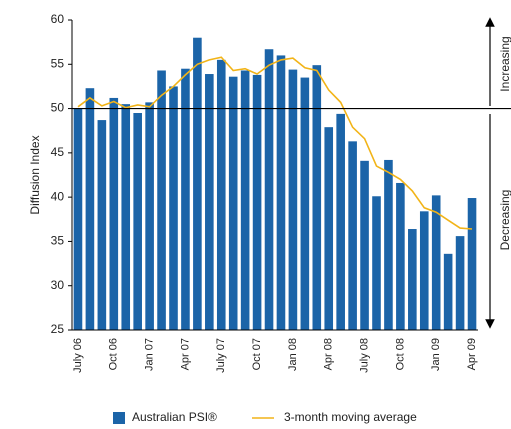 This screenshot has width=511, height=429. What do you see at coordinates (58, 63) in the screenshot?
I see `y-tick-label: 55` at bounding box center [58, 63].